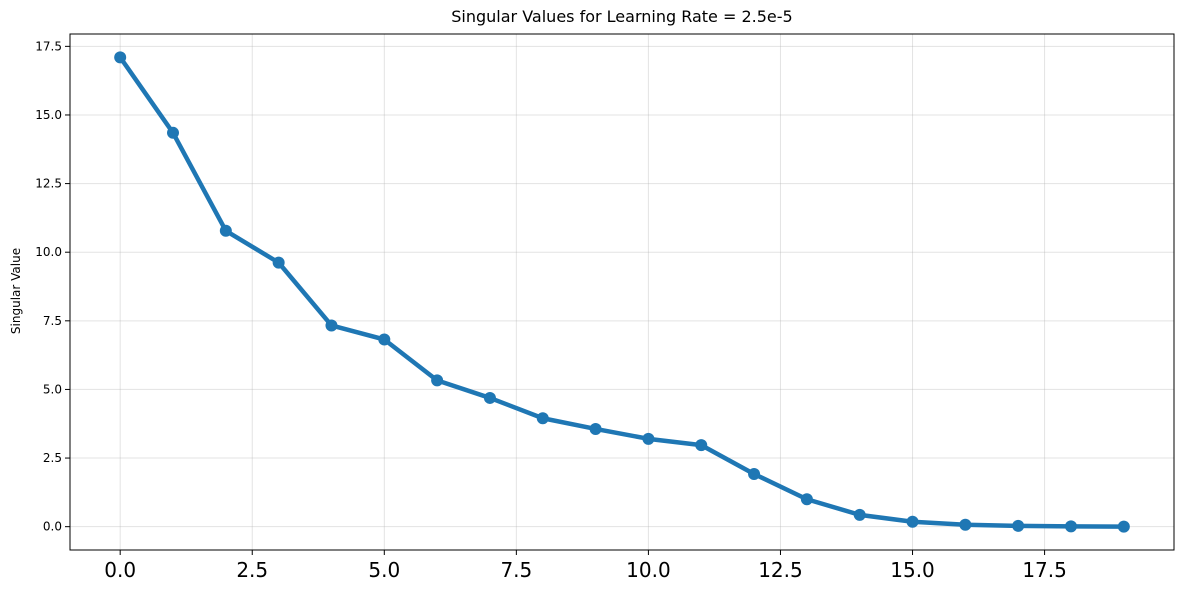 Image resolution: width=1189 pixels, height=590 pixels. Describe the element at coordinates (48, 46) in the screenshot. I see `y-tick-label: 17.5` at that location.